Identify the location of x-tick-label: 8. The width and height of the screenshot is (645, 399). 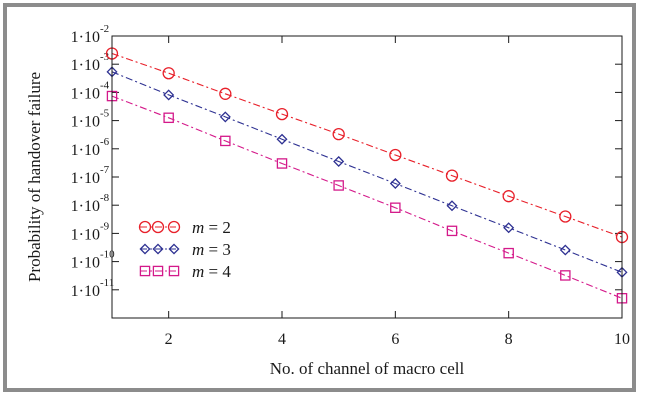
(509, 339).